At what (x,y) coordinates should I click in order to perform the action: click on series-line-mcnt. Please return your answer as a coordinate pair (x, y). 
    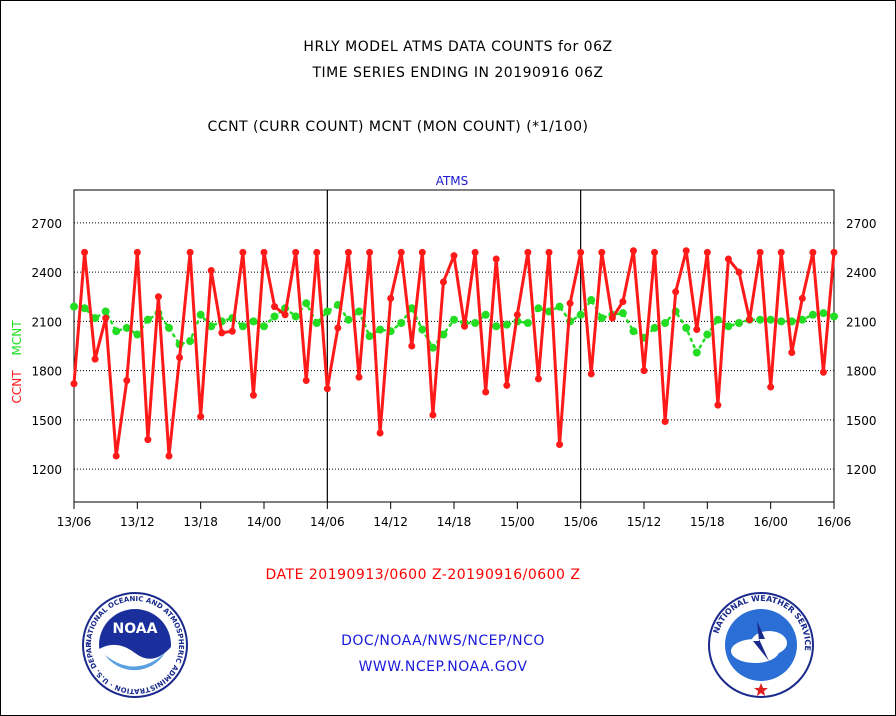
    Looking at the image, I should click on (454, 326).